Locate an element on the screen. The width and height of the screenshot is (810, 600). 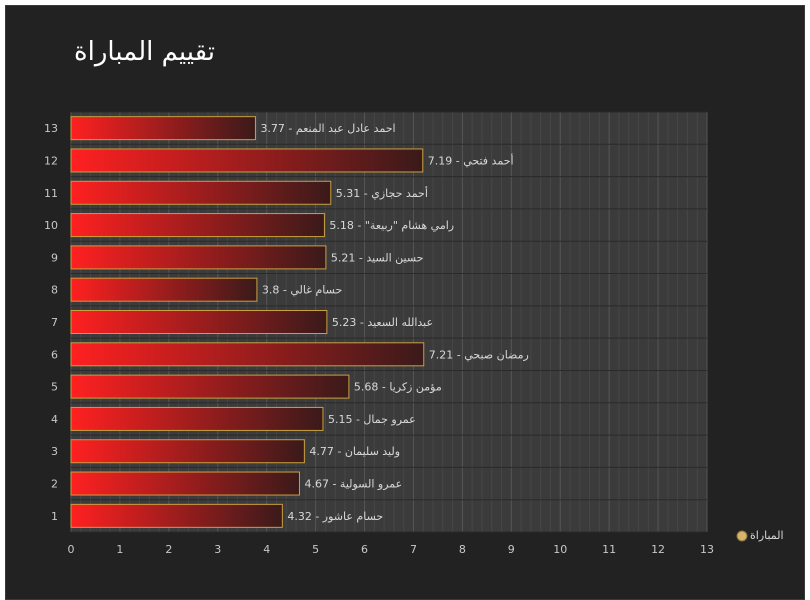
y-tick-label: 11 is located at coordinates (51, 193).